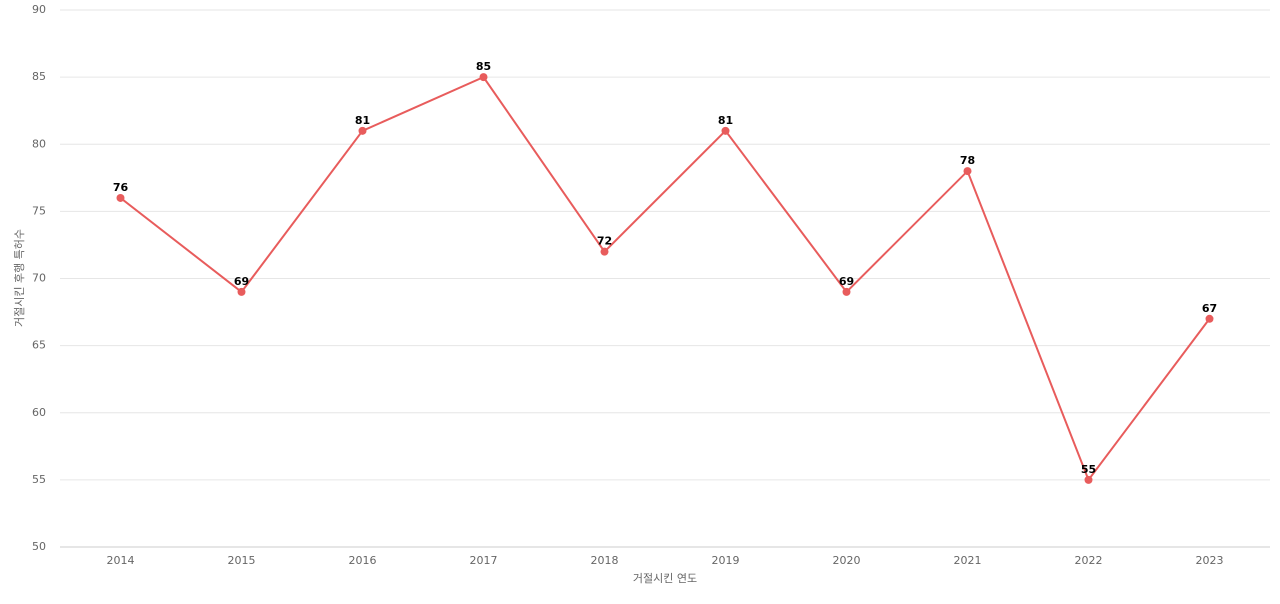  I want to click on y-tick-label: 80, so click(39, 143).